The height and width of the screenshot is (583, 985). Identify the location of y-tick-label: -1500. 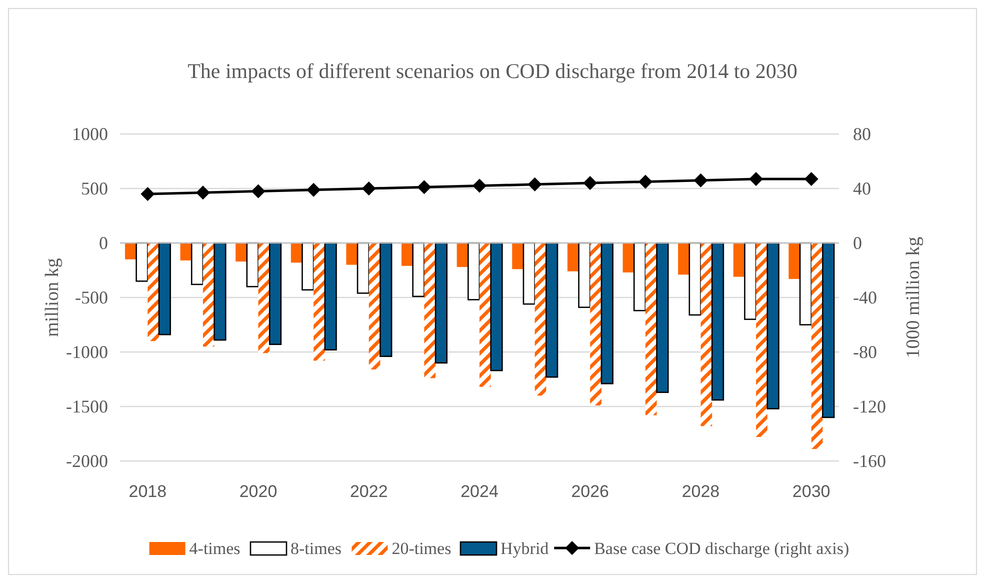
(87, 406).